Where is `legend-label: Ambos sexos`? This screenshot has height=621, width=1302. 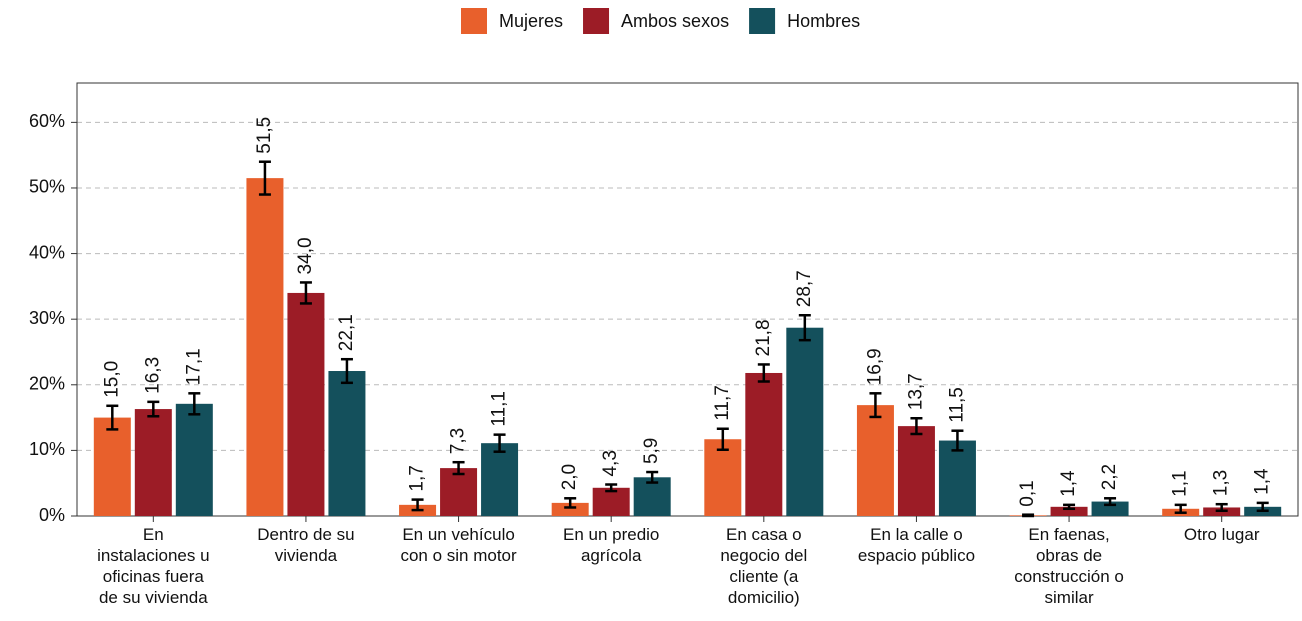
legend-label: Ambos sexos is located at coordinates (675, 21).